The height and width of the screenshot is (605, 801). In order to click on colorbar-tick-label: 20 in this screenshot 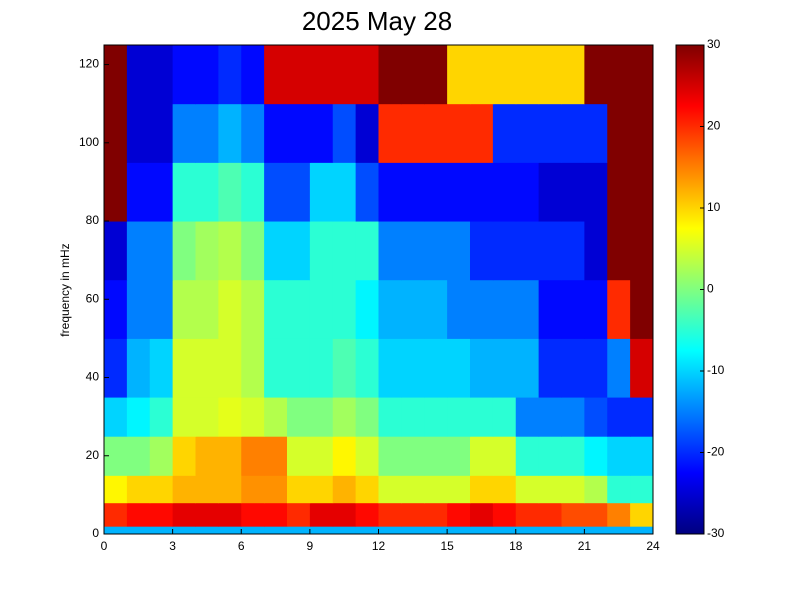, I will do `click(714, 126)`.